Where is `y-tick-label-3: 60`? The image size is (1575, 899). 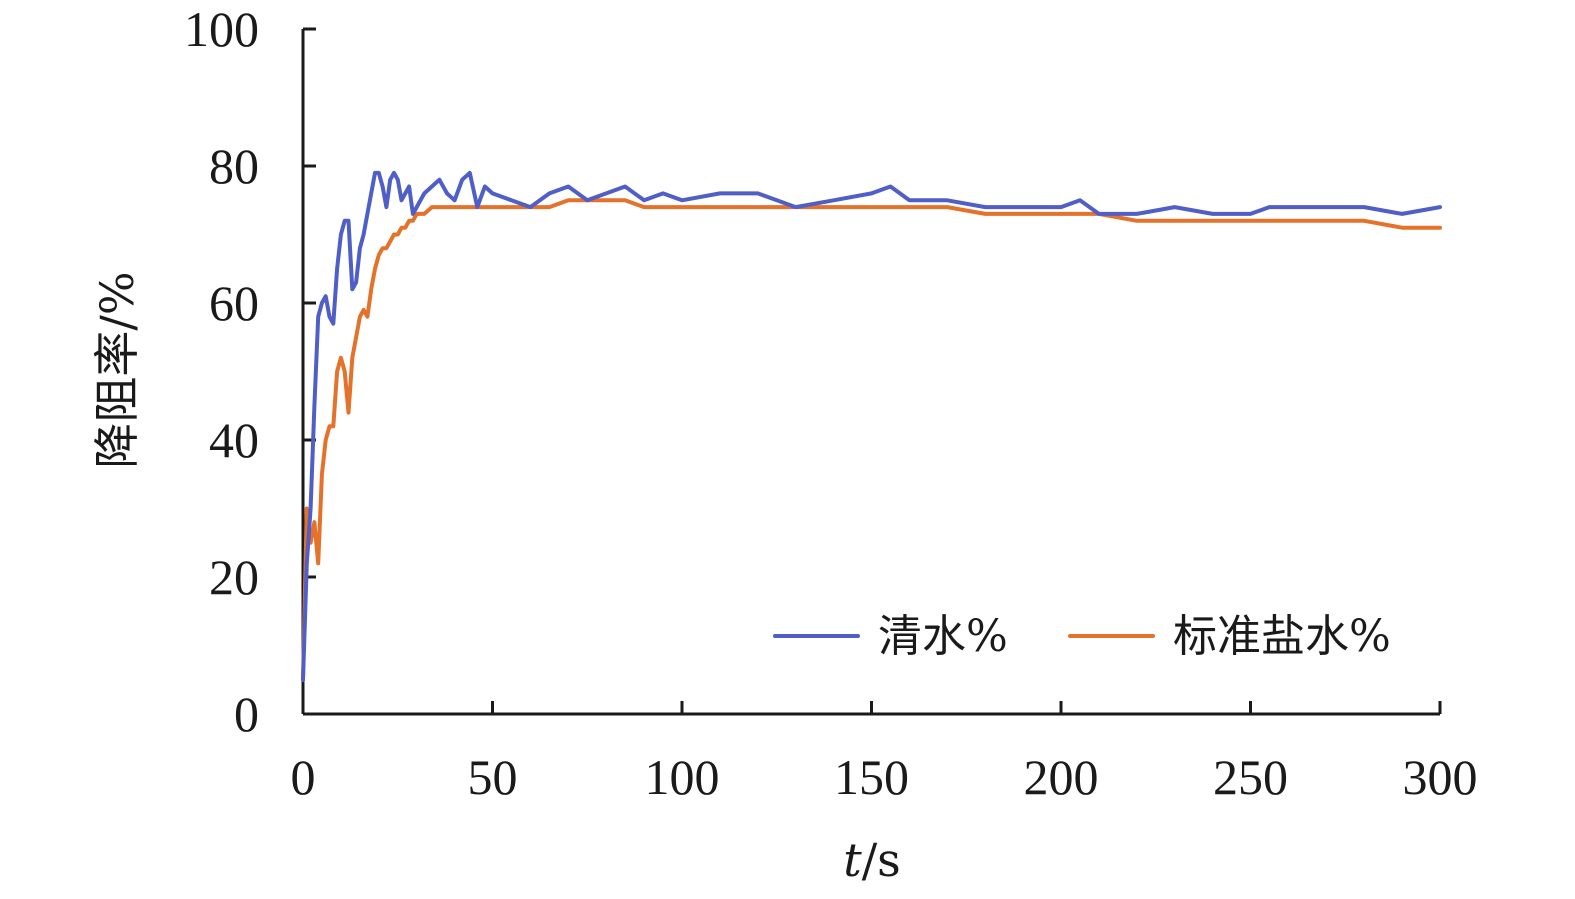
y-tick-label-3: 60 is located at coordinates (234, 303).